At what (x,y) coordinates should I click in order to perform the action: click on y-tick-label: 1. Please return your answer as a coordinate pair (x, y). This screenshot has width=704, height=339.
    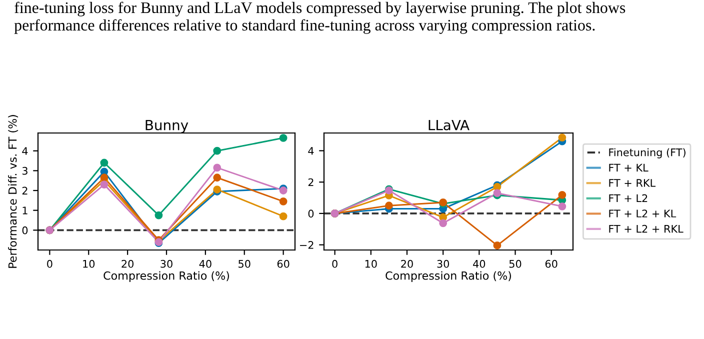
    Looking at the image, I should click on (25, 210).